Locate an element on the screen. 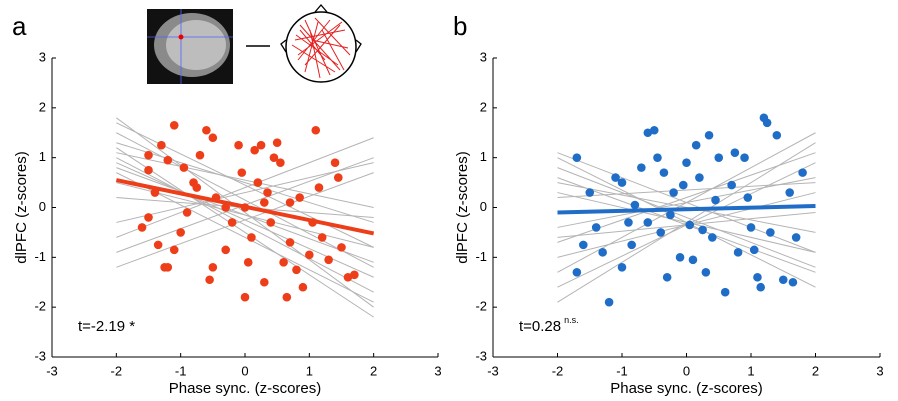 This screenshot has width=898, height=401. y-tick-label: -3 is located at coordinates (481, 355).